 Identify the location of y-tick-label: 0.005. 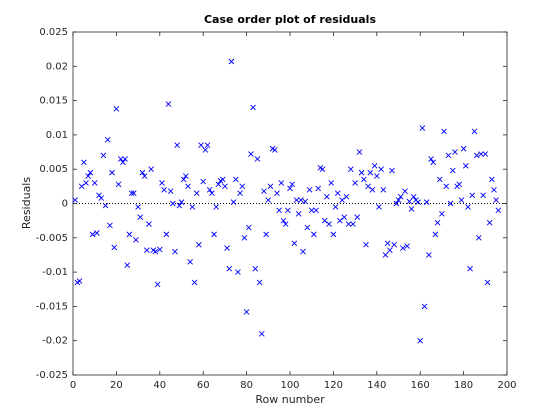
(53, 169).